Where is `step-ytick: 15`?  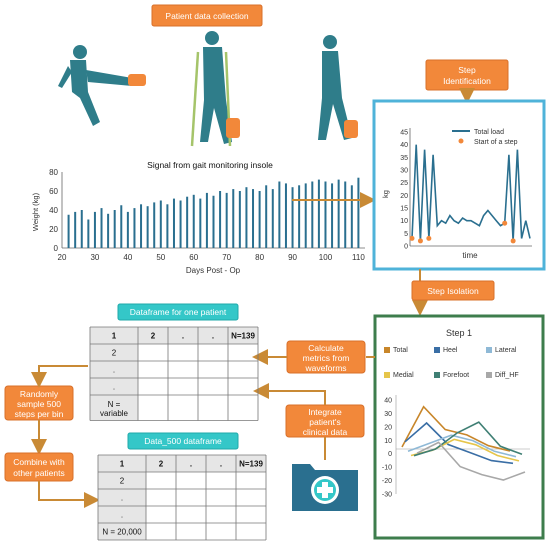 step-ytick: 15 is located at coordinates (404, 209).